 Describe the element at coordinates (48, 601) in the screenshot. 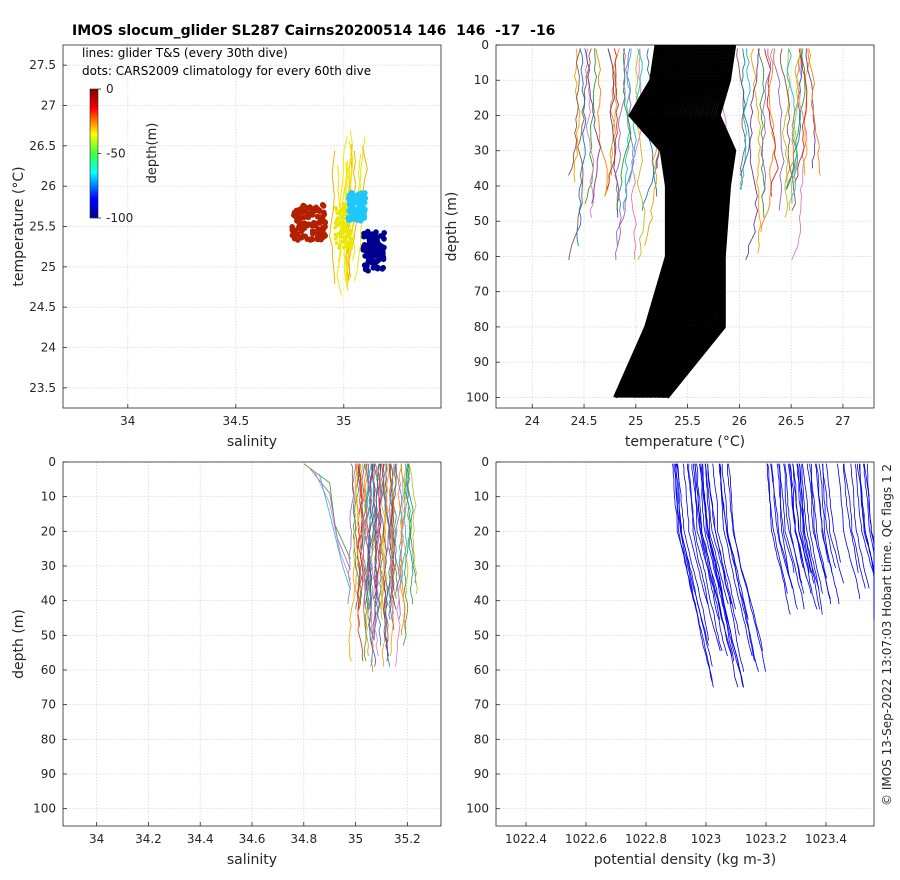

I see `y-tick-label: 40` at that location.